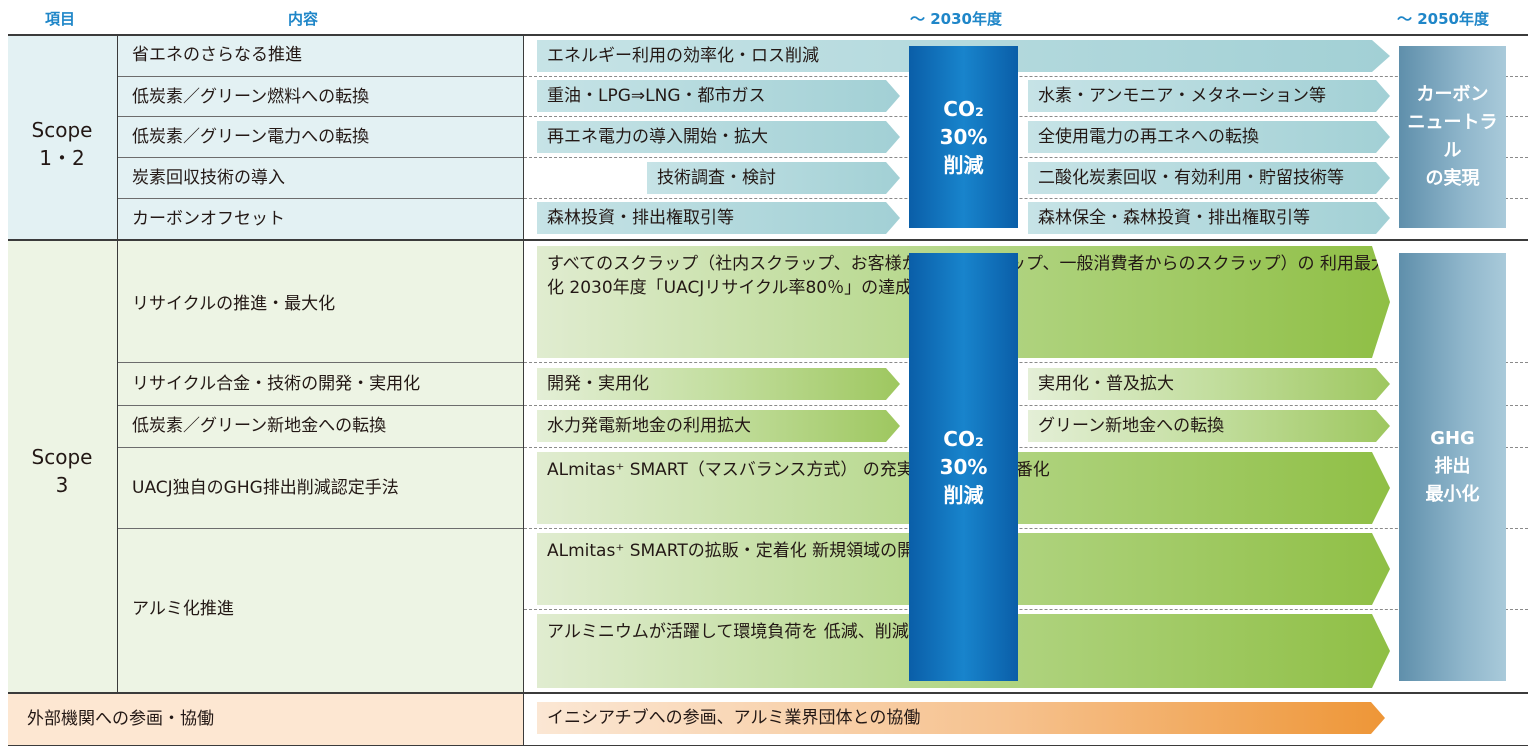 The image size is (1536, 753). I want to click on scope12-label: Scope 1・2, so click(62, 144).